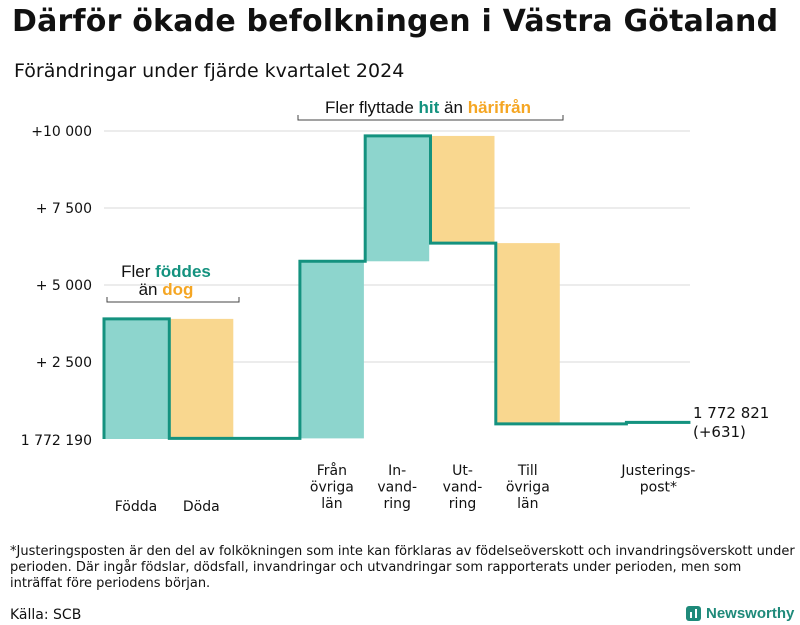 This screenshot has width=800, height=625. Describe the element at coordinates (430, 118) in the screenshot. I see `annotation-migration-bracket` at that location.